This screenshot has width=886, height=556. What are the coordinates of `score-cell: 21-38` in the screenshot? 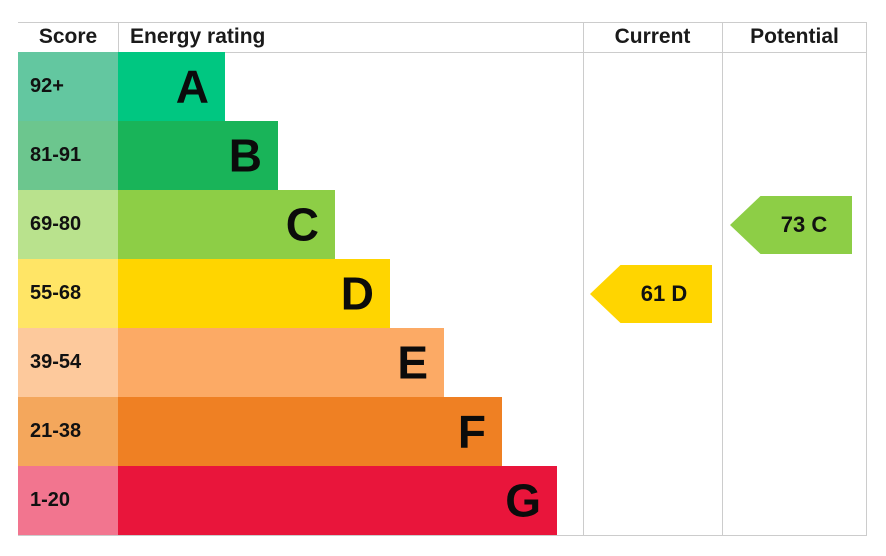 It's located at (68, 431).